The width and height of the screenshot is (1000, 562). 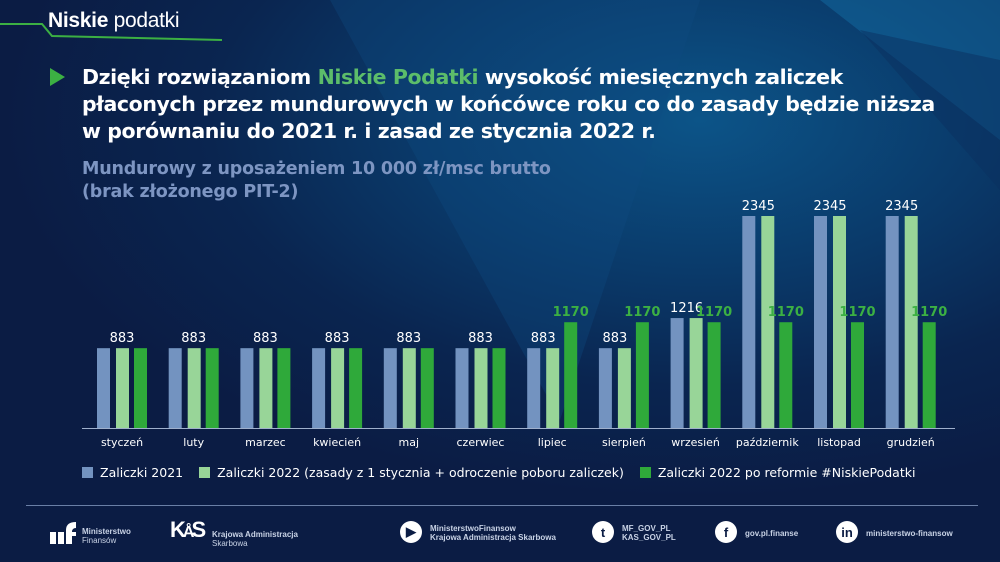 What do you see at coordinates (63, 533) in the screenshot?
I see `mf-logo-icon` at bounding box center [63, 533].